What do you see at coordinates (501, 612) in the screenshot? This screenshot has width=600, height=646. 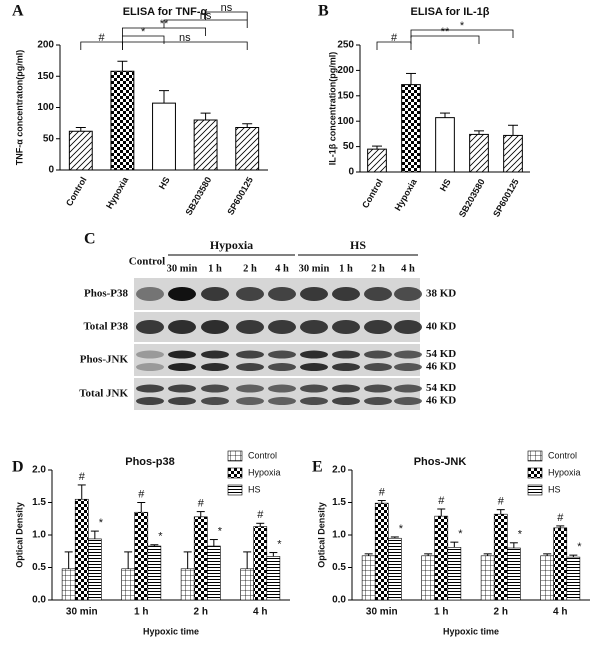 I see `x-tick-label: 2 h` at bounding box center [501, 612].